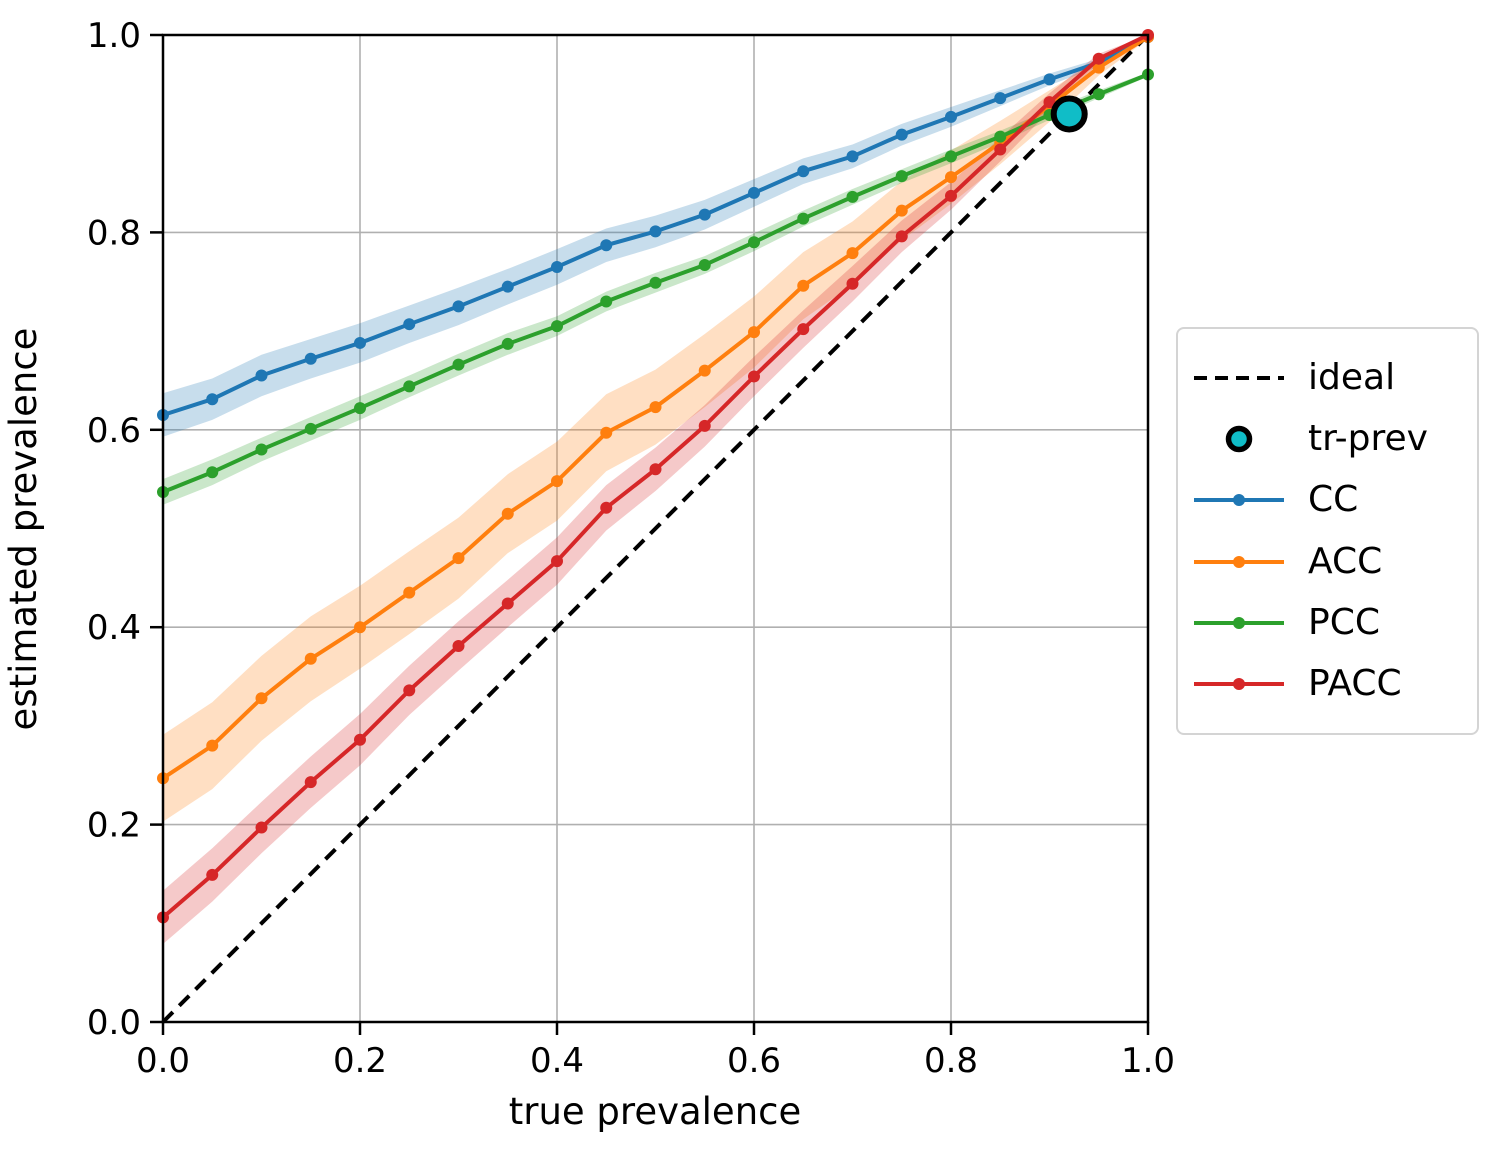  Describe the element at coordinates (114, 826) in the screenshot. I see `y-tick-label: 0.2` at that location.